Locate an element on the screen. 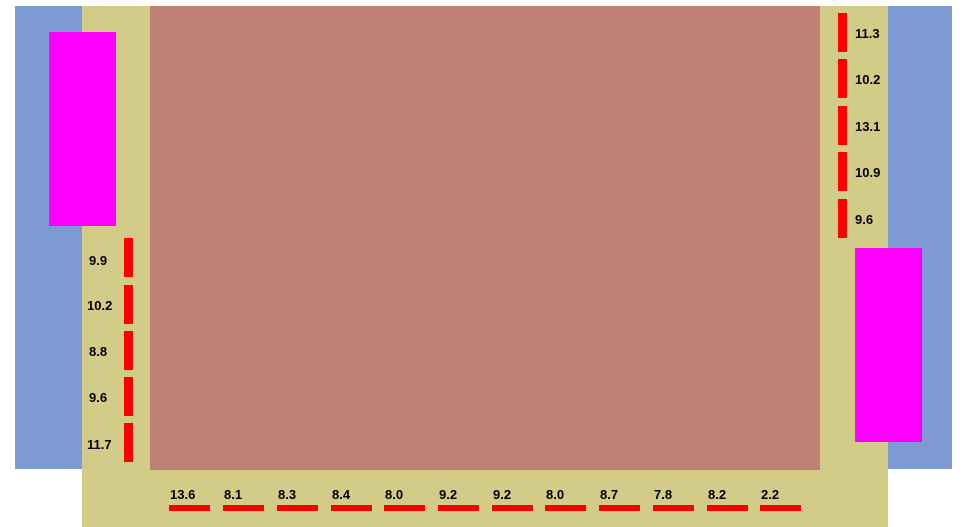 The image size is (963, 527). bottom-marker-label: 7.8 is located at coordinates (663, 494).